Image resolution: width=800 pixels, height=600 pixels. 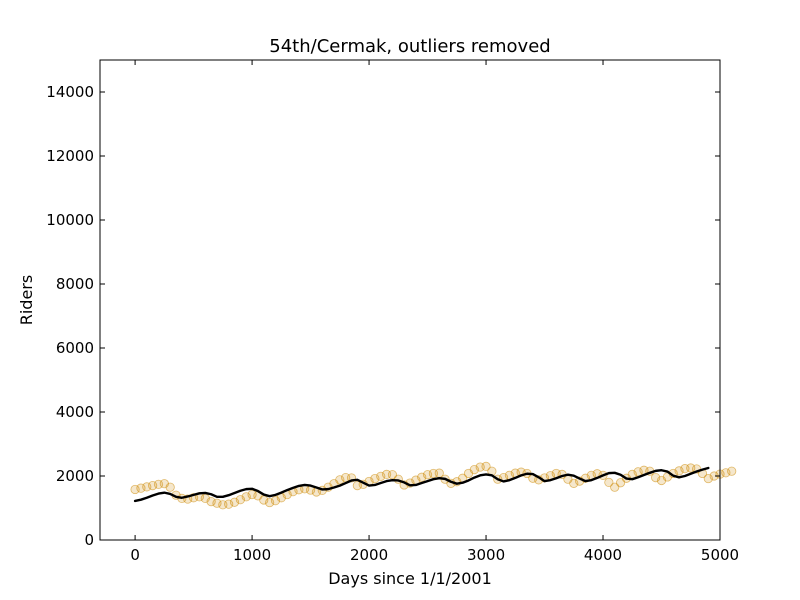 What do you see at coordinates (70, 156) in the screenshot?
I see `y-tick-label: 12000` at bounding box center [70, 156].